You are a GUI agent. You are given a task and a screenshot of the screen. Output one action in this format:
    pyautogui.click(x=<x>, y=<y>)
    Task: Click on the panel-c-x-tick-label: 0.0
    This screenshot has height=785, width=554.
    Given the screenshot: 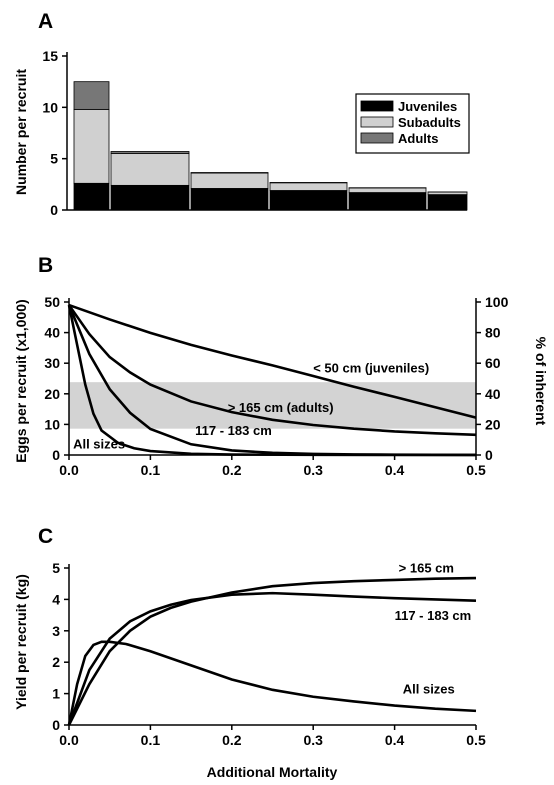 What is the action you would take?
    pyautogui.click(x=69, y=740)
    